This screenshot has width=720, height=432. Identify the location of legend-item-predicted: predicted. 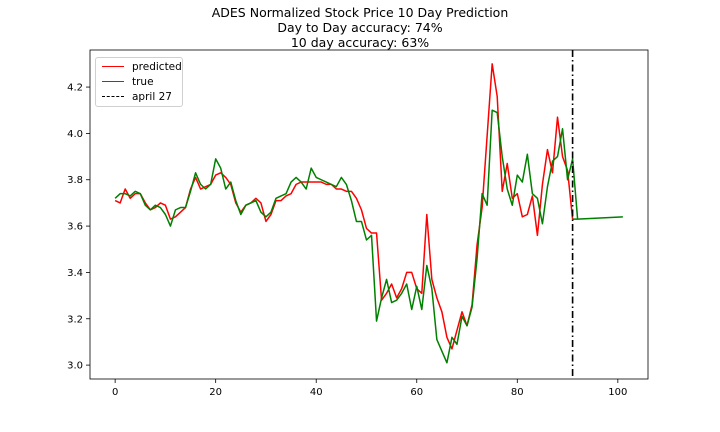
(142, 66).